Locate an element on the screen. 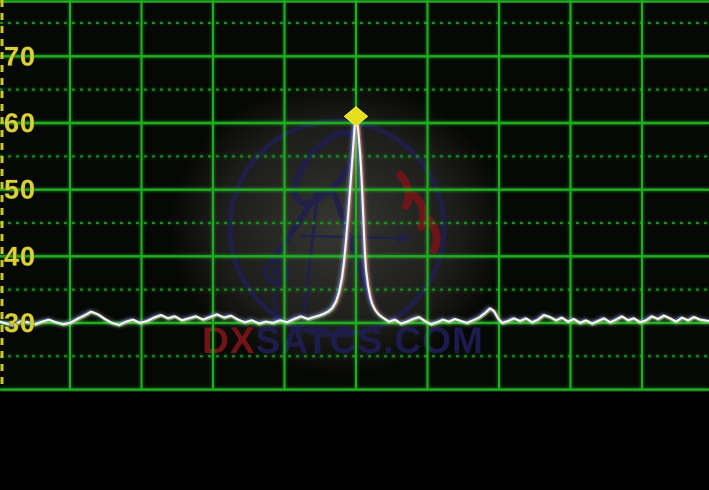 Image resolution: width=709 pixels, height=490 pixels. svg-text: 60 is located at coordinates (20, 123).